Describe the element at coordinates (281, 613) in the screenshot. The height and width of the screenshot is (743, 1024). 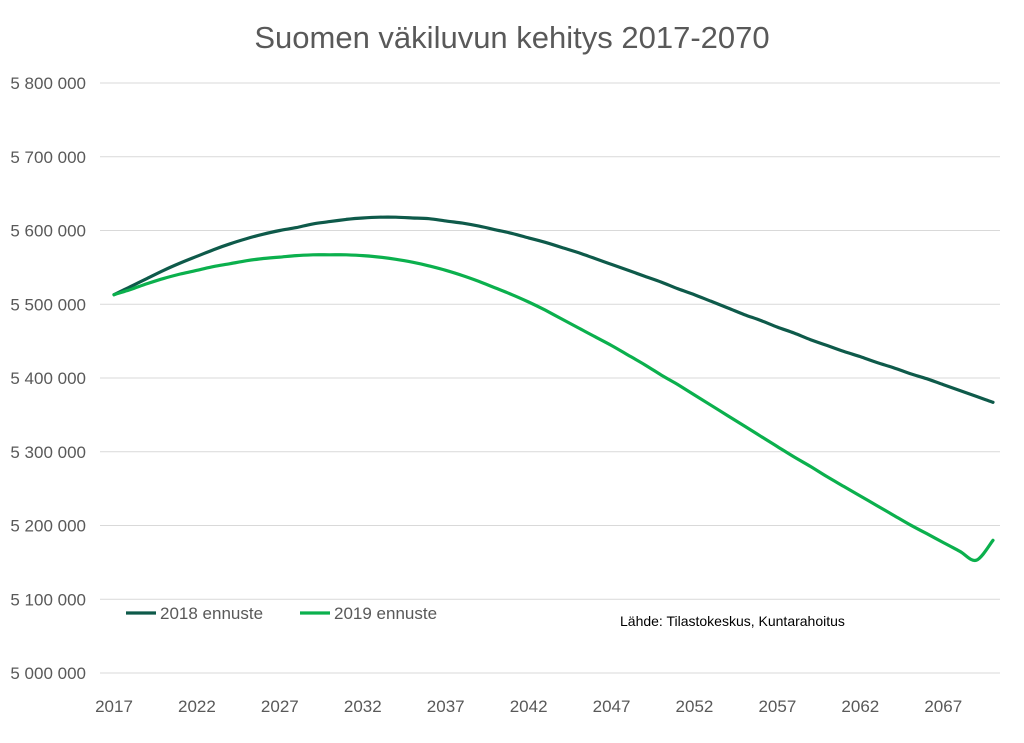
I see `legend: 2018 ennuste 2019 ennuste` at that location.